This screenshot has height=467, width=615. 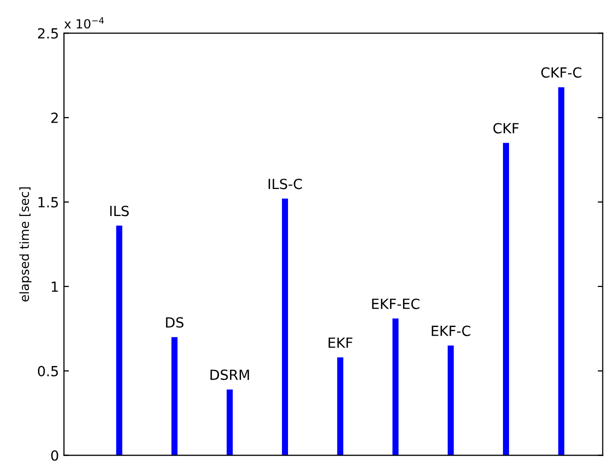 I want to click on x-tick-label: ILS, so click(x=119, y=211).